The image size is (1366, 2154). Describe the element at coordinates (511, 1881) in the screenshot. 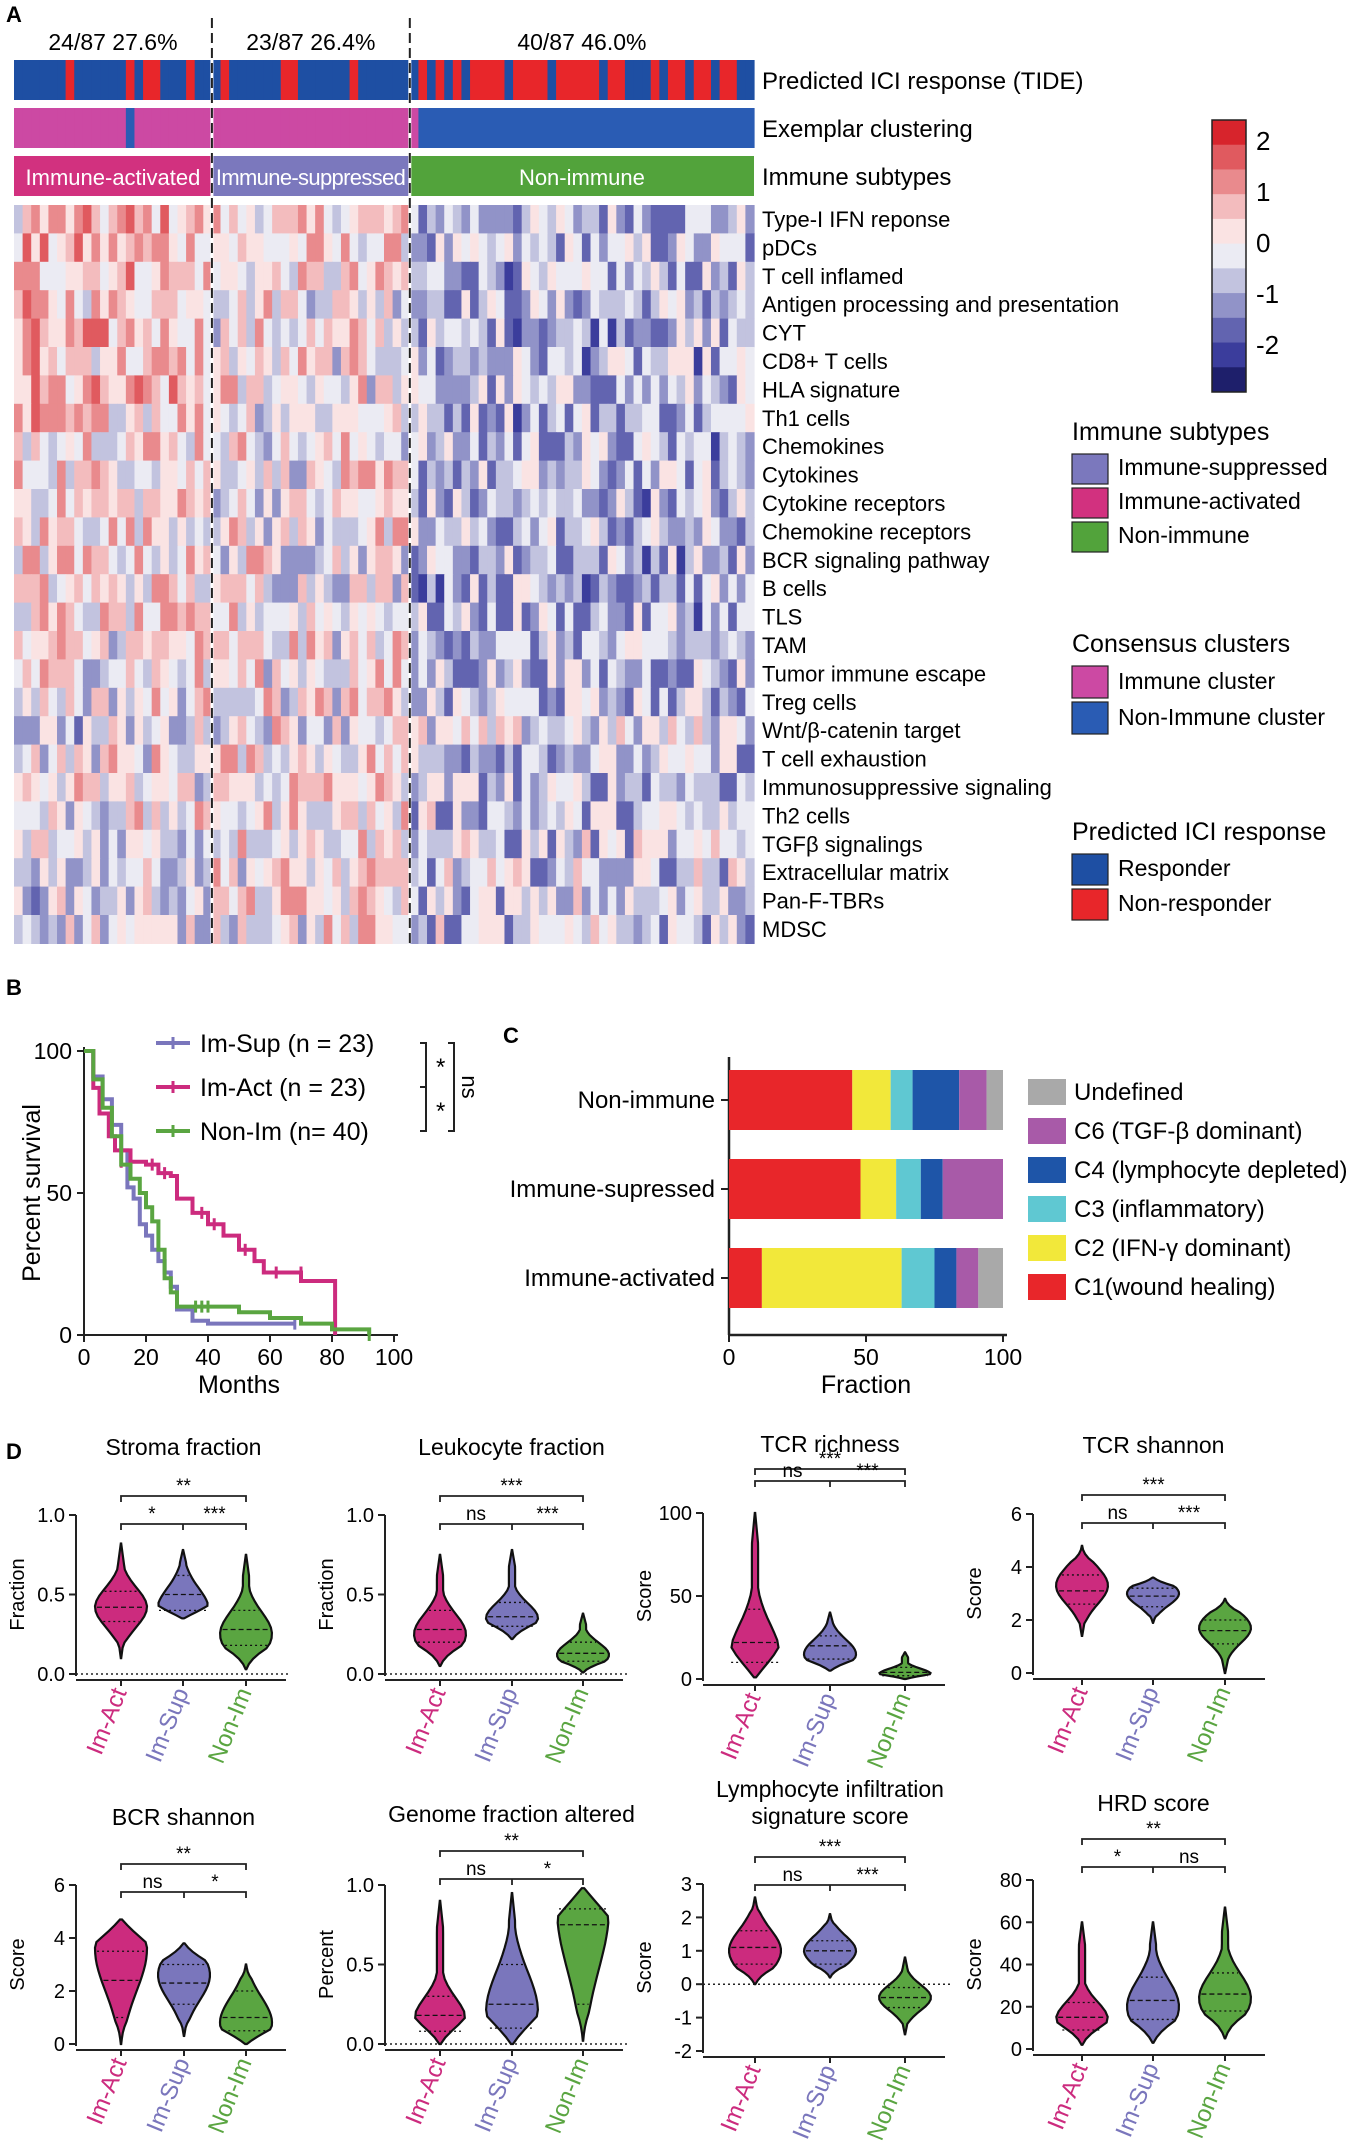

I see `sig-bracket` at that location.